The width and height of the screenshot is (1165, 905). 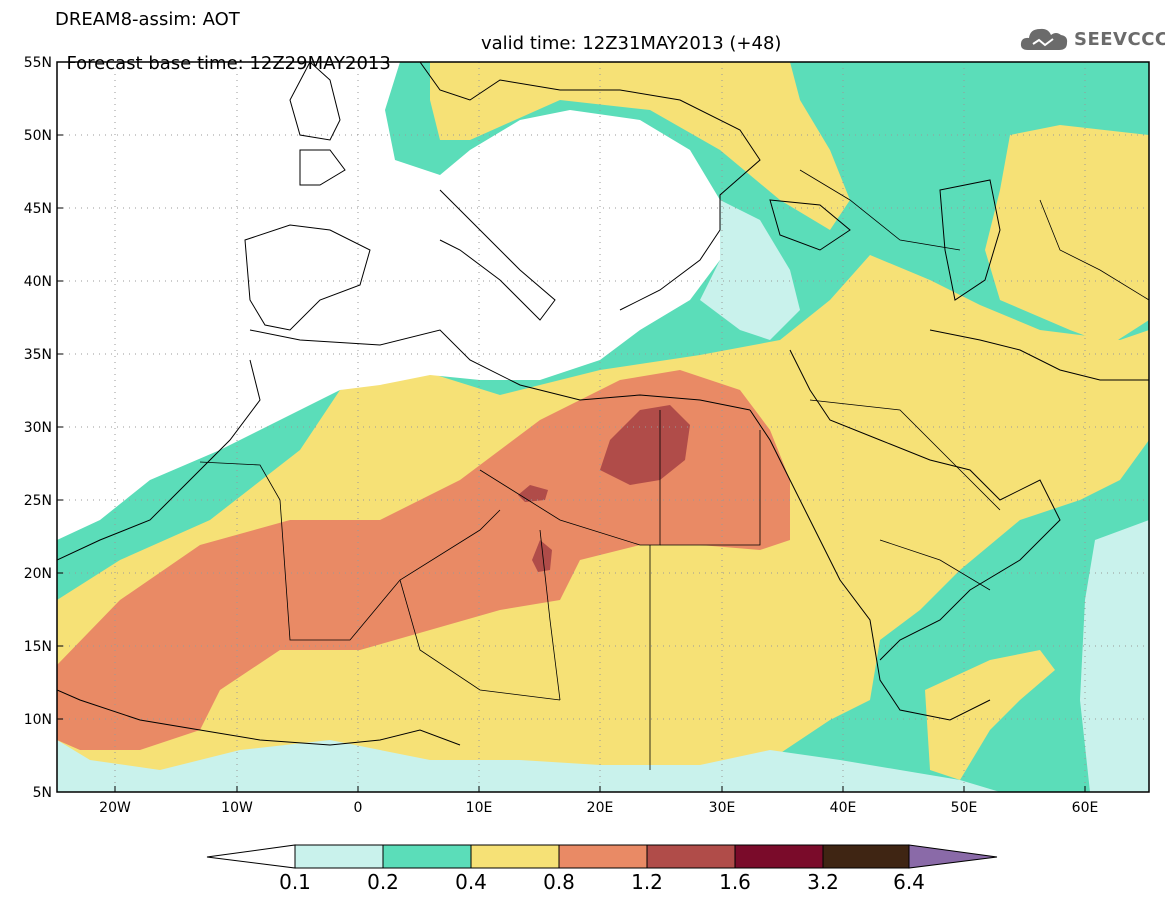 I want to click on band-0-1-edge-south, so click(x=528, y=766).